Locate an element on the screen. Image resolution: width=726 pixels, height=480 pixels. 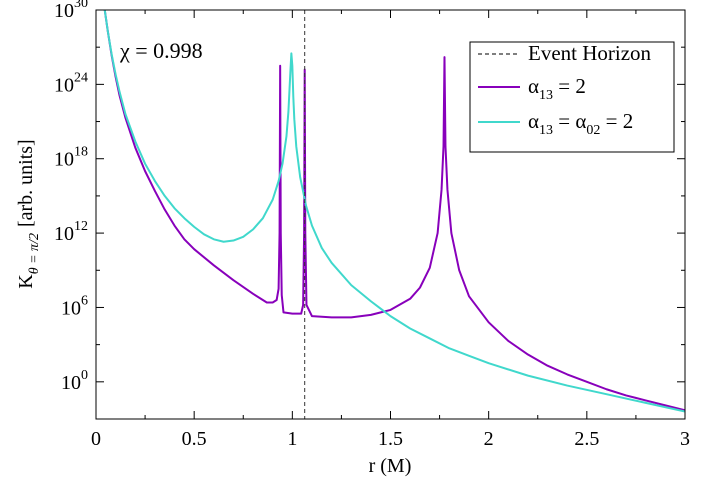
y-tick-label: 10¹² is located at coordinates (71, 232).